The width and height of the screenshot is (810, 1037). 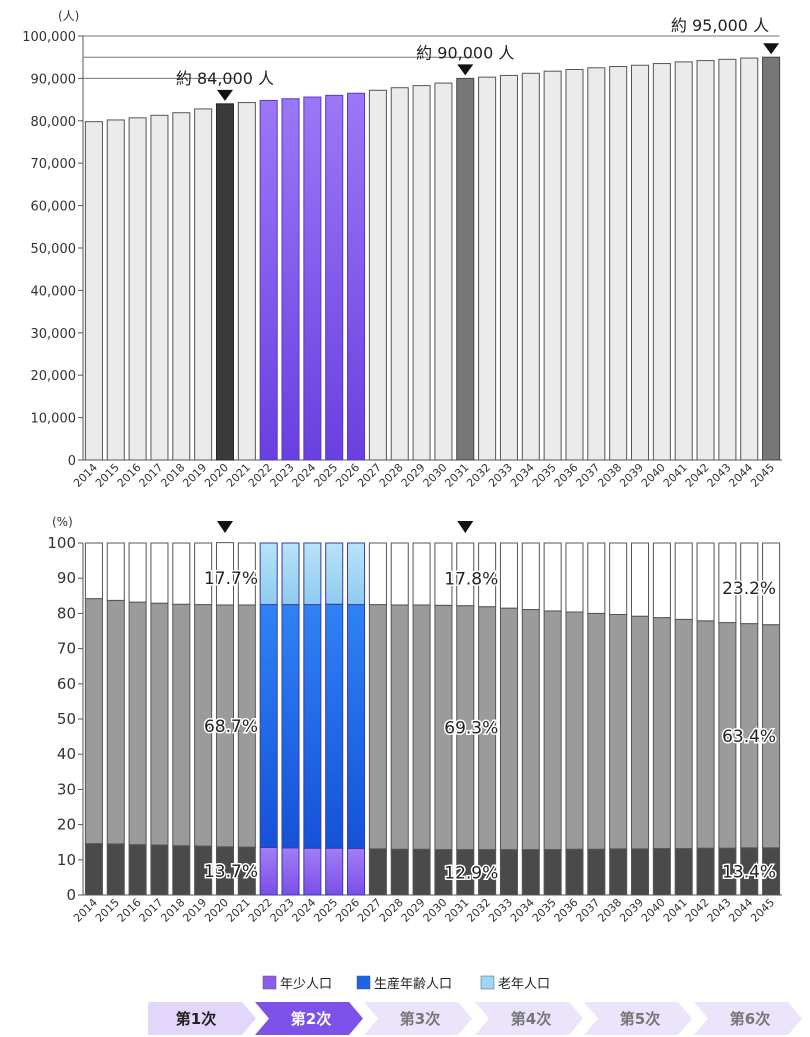 What do you see at coordinates (66, 754) in the screenshot?
I see `y-tick-label: 40` at bounding box center [66, 754].